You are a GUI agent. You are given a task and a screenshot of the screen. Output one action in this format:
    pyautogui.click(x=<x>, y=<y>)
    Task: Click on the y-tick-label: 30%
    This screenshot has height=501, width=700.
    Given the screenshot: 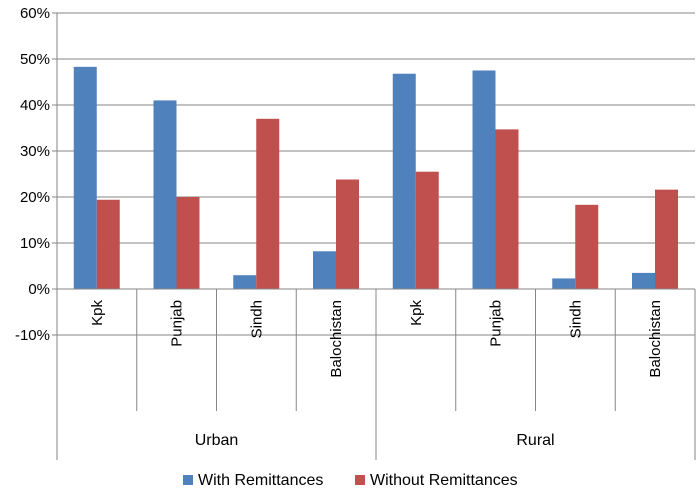 What is the action you would take?
    pyautogui.click(x=35, y=151)
    